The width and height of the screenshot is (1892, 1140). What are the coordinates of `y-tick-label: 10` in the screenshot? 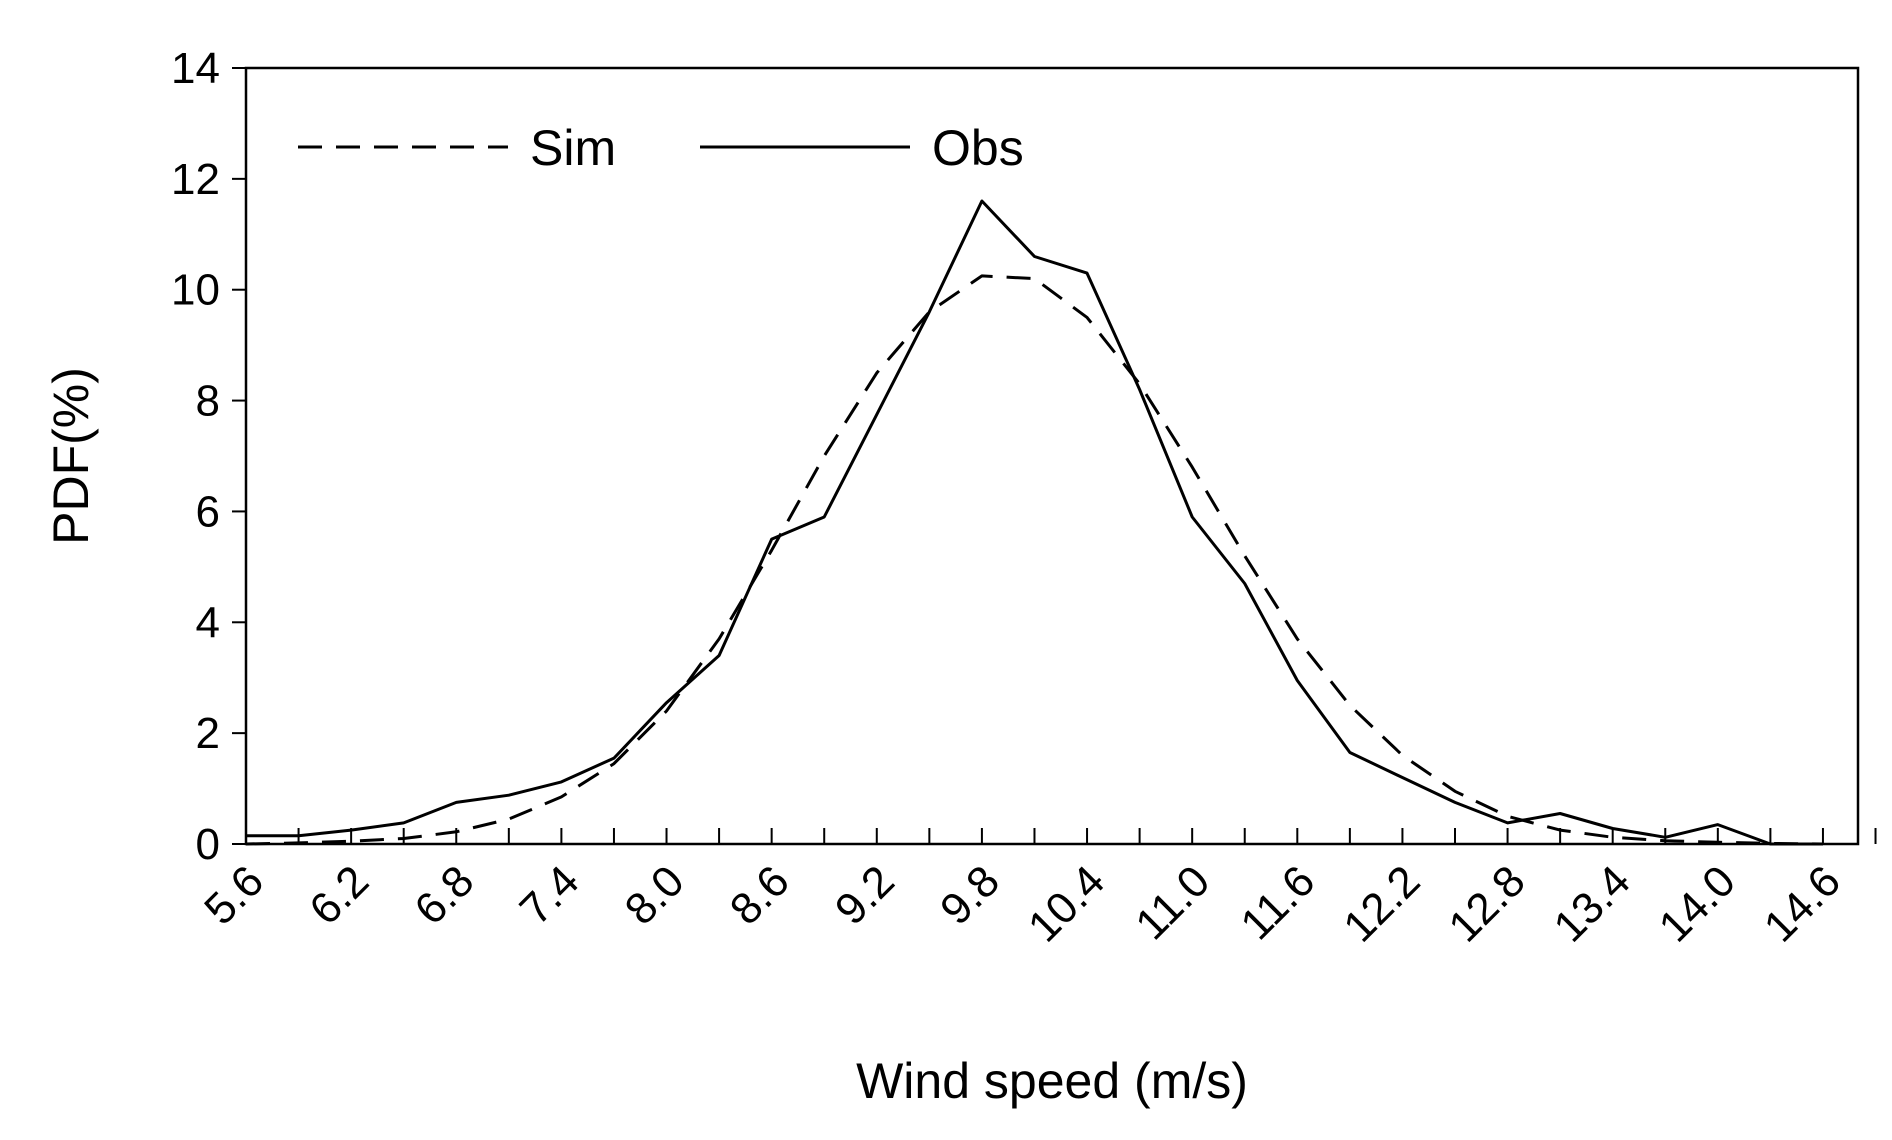 It's located at (195, 290).